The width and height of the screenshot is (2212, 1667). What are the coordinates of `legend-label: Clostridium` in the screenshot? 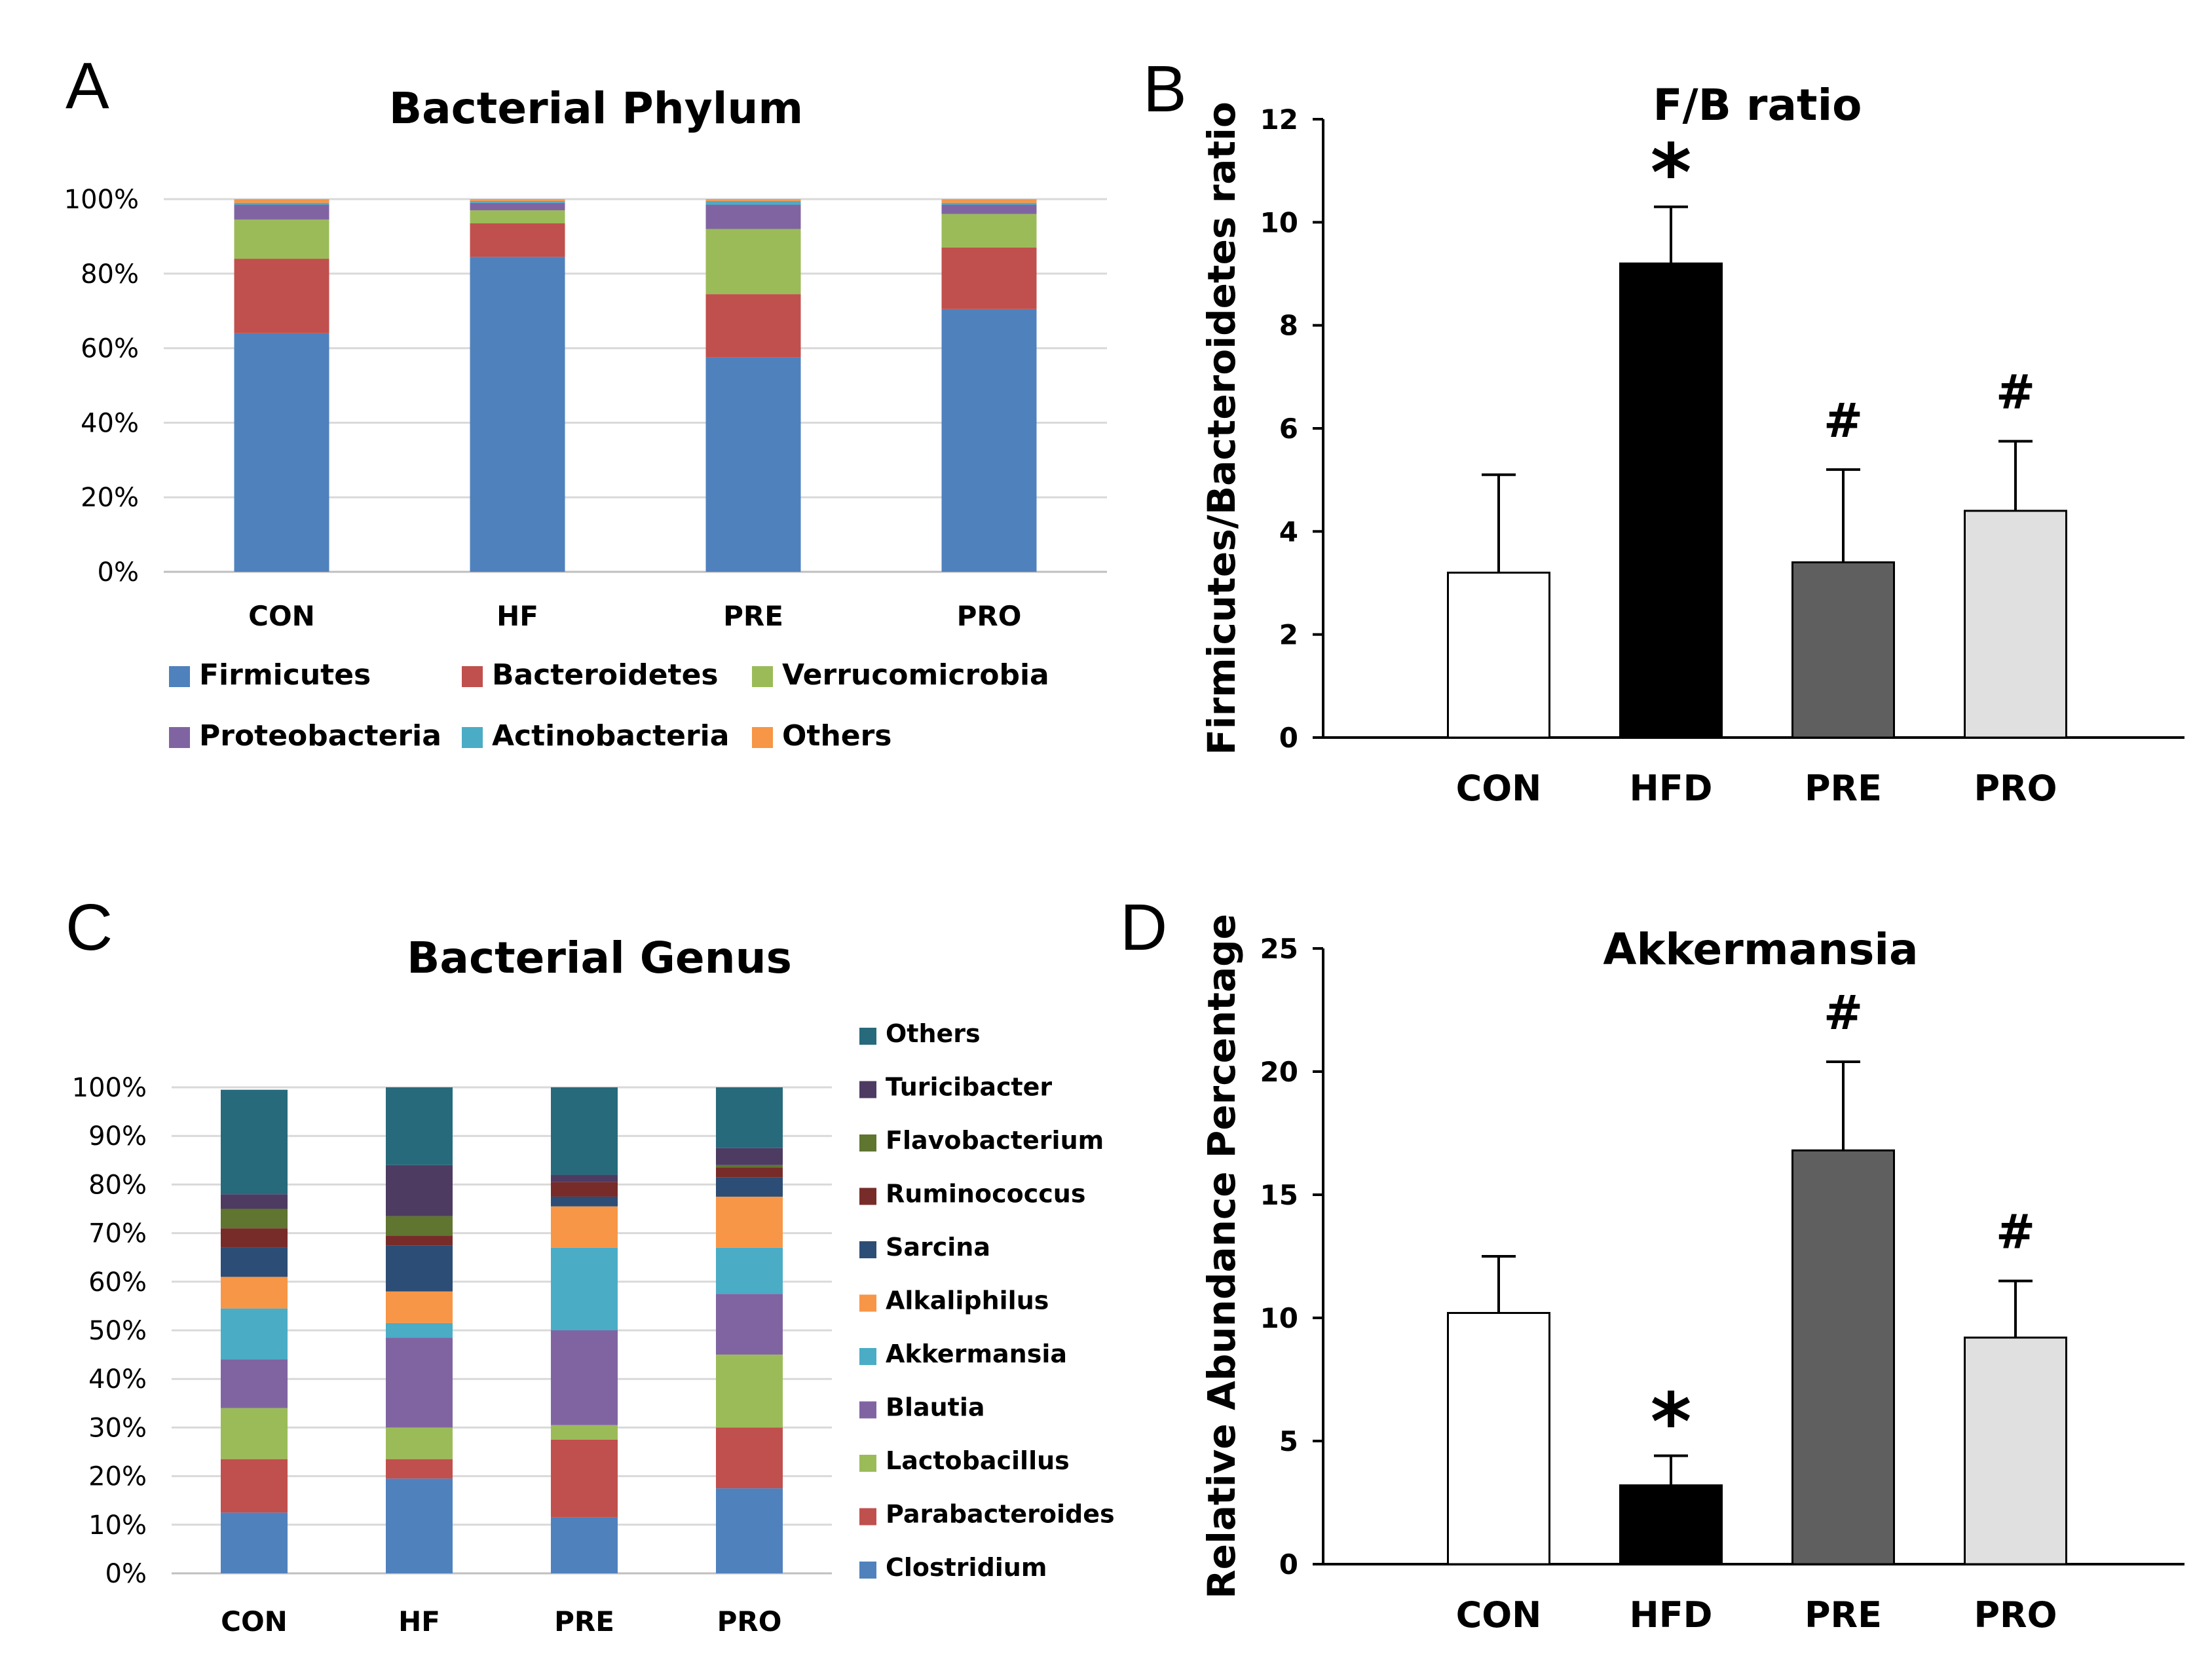 It's located at (967, 1567).